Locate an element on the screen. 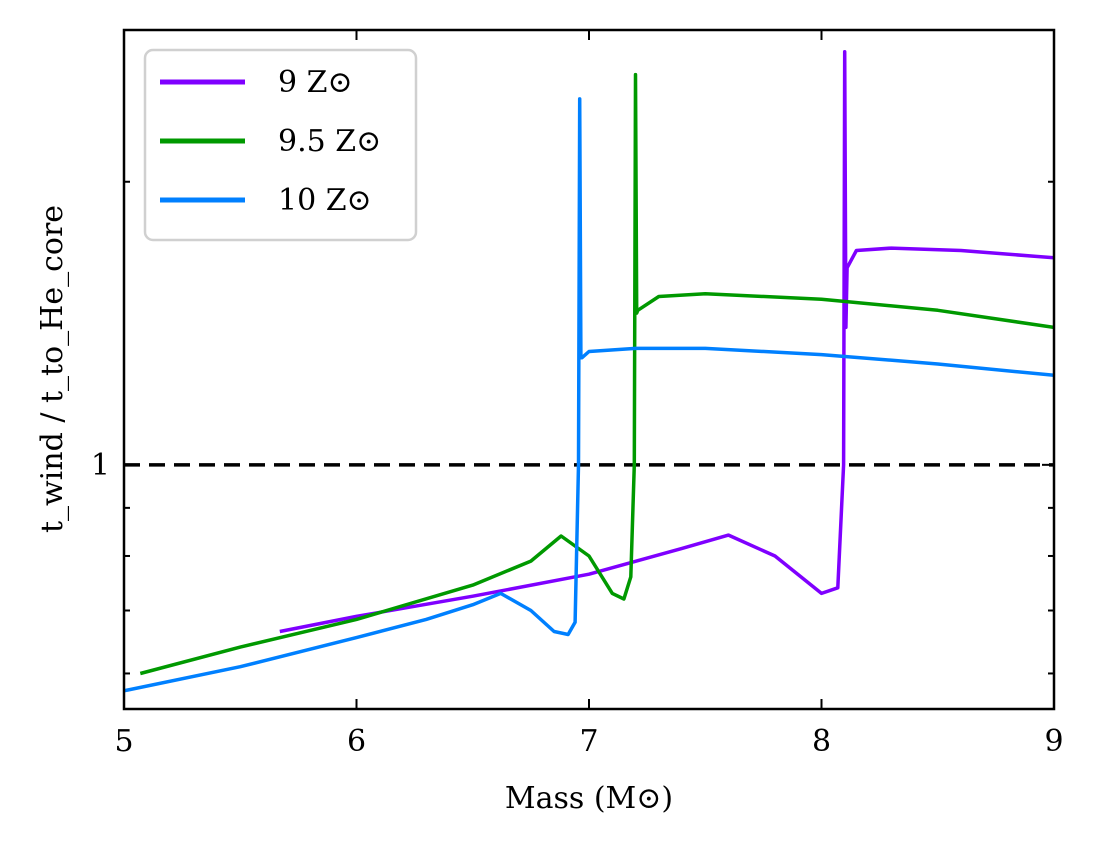 The height and width of the screenshot is (849, 1093). x-axis-label: Mass (M⊙) is located at coordinates (589, 798).